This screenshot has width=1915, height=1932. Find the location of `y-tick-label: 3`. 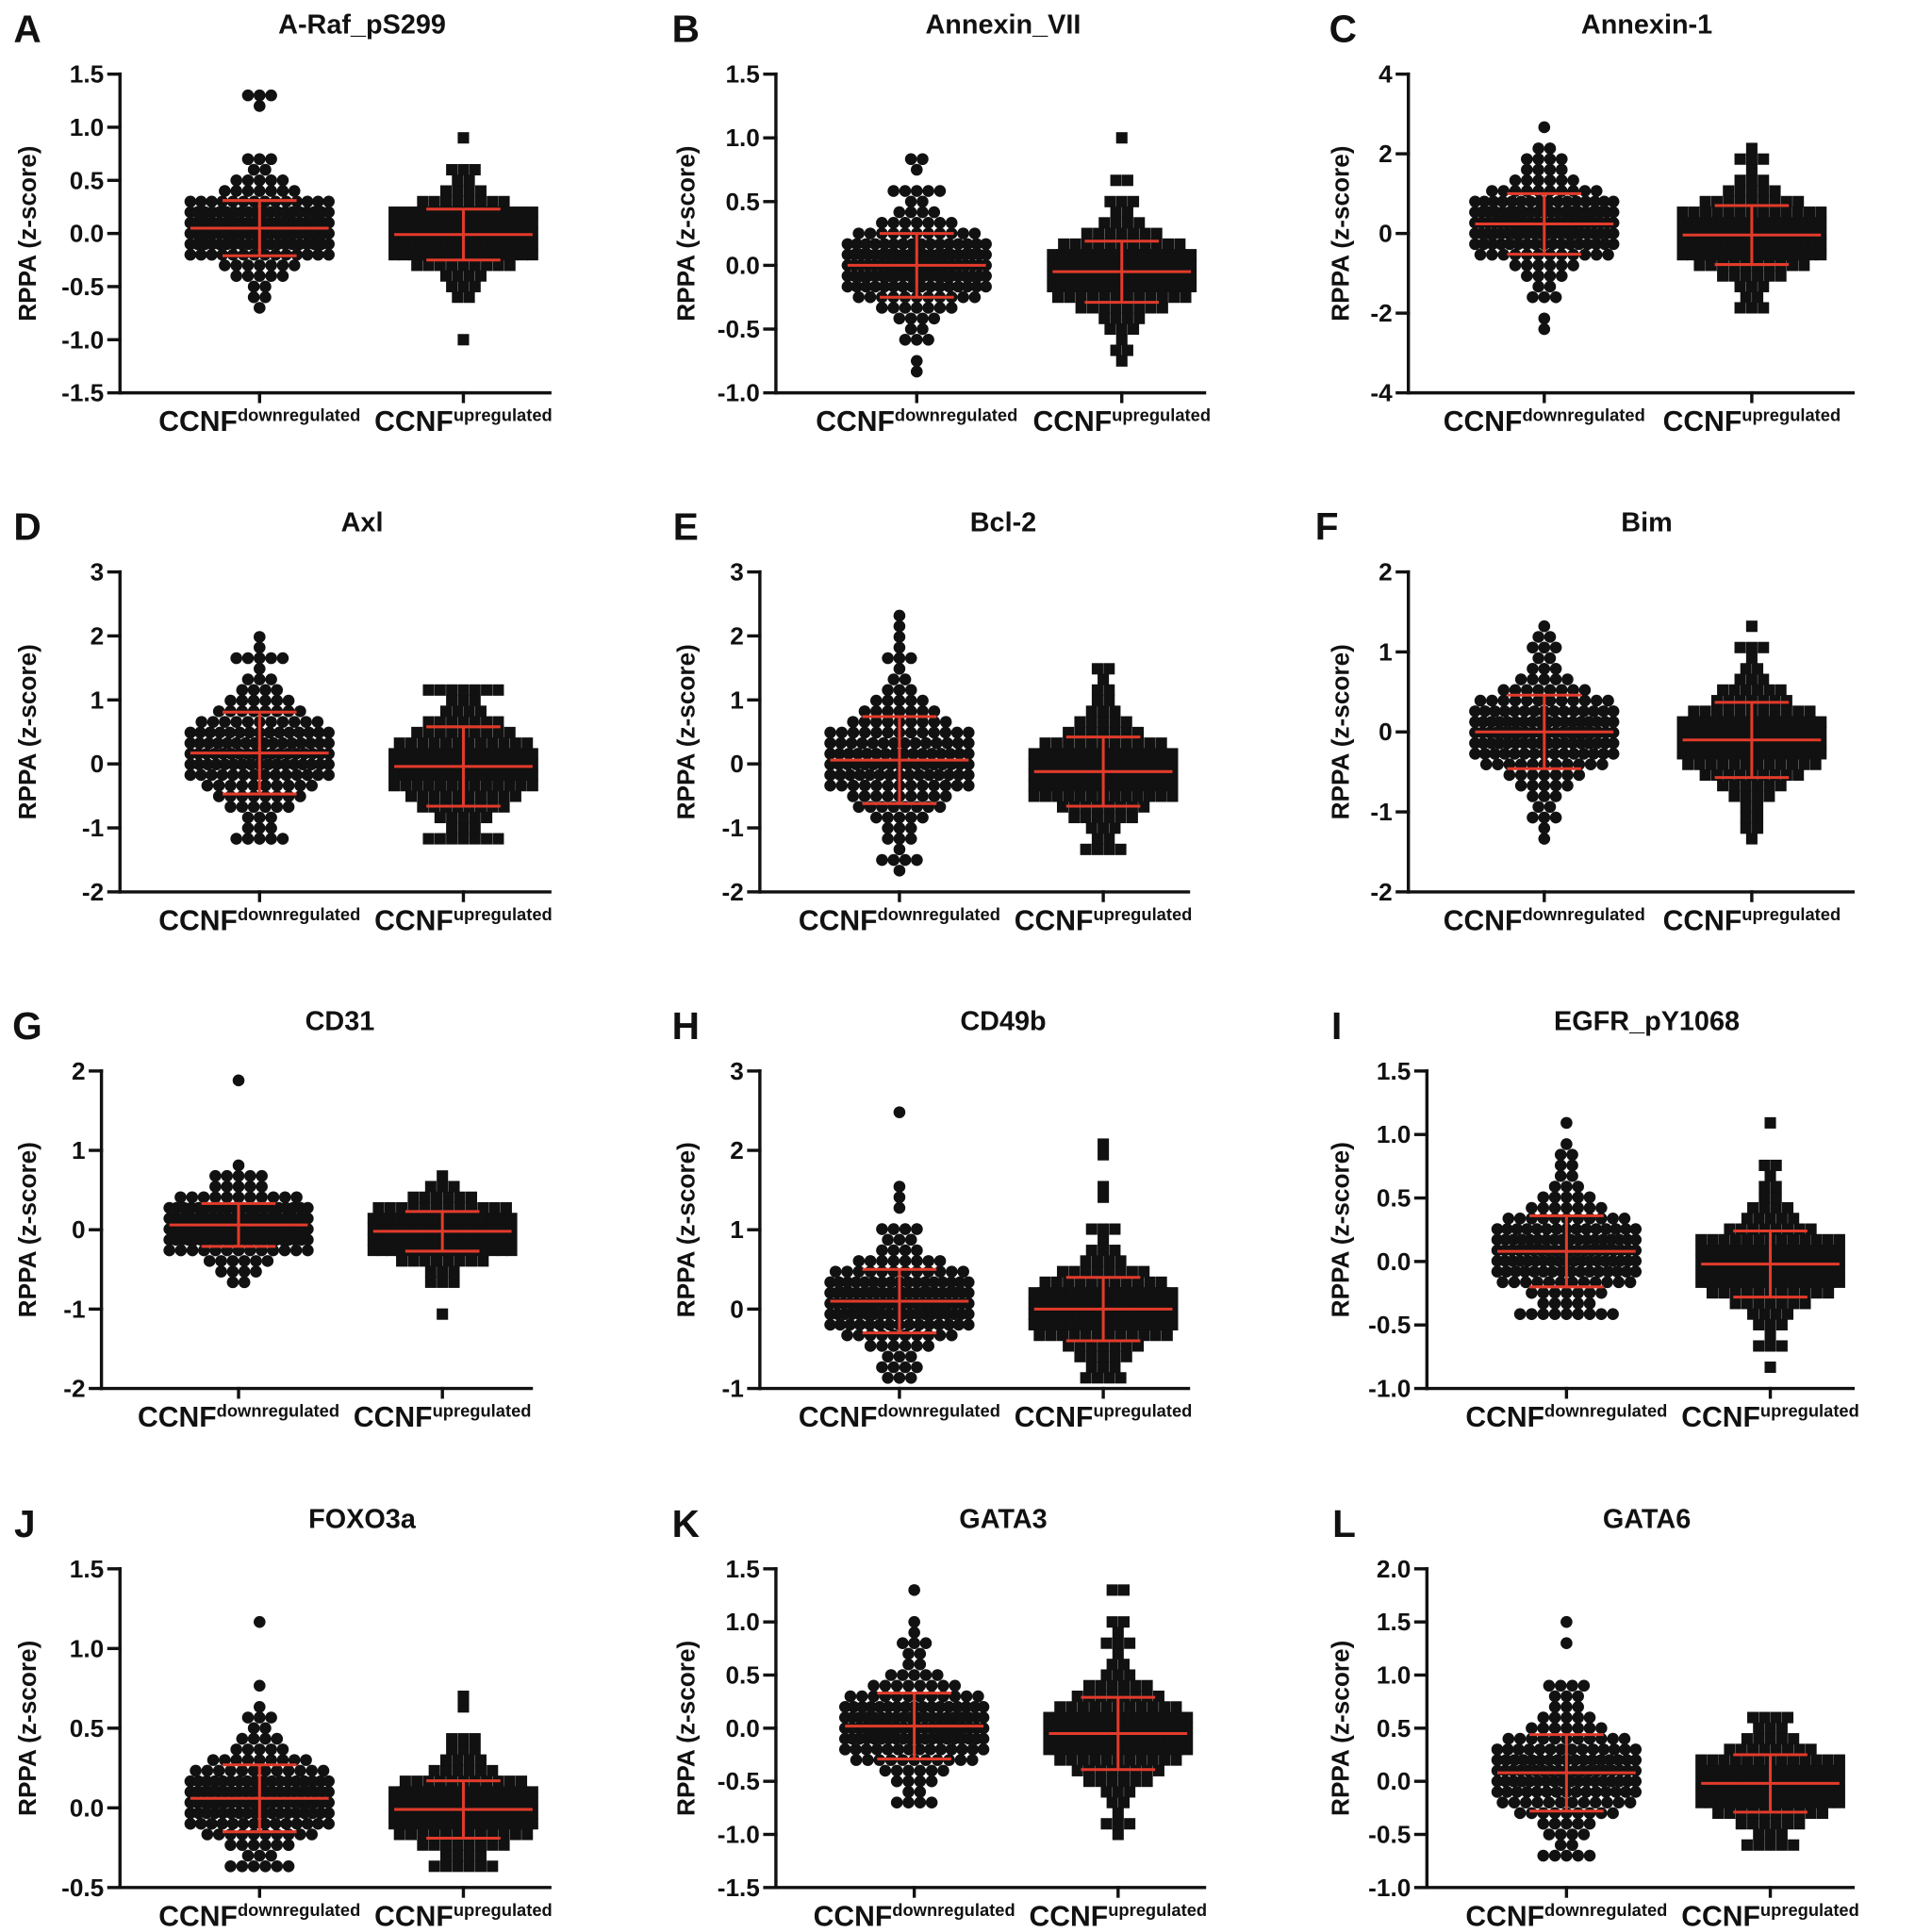

y-tick-label: 3 is located at coordinates (737, 572).